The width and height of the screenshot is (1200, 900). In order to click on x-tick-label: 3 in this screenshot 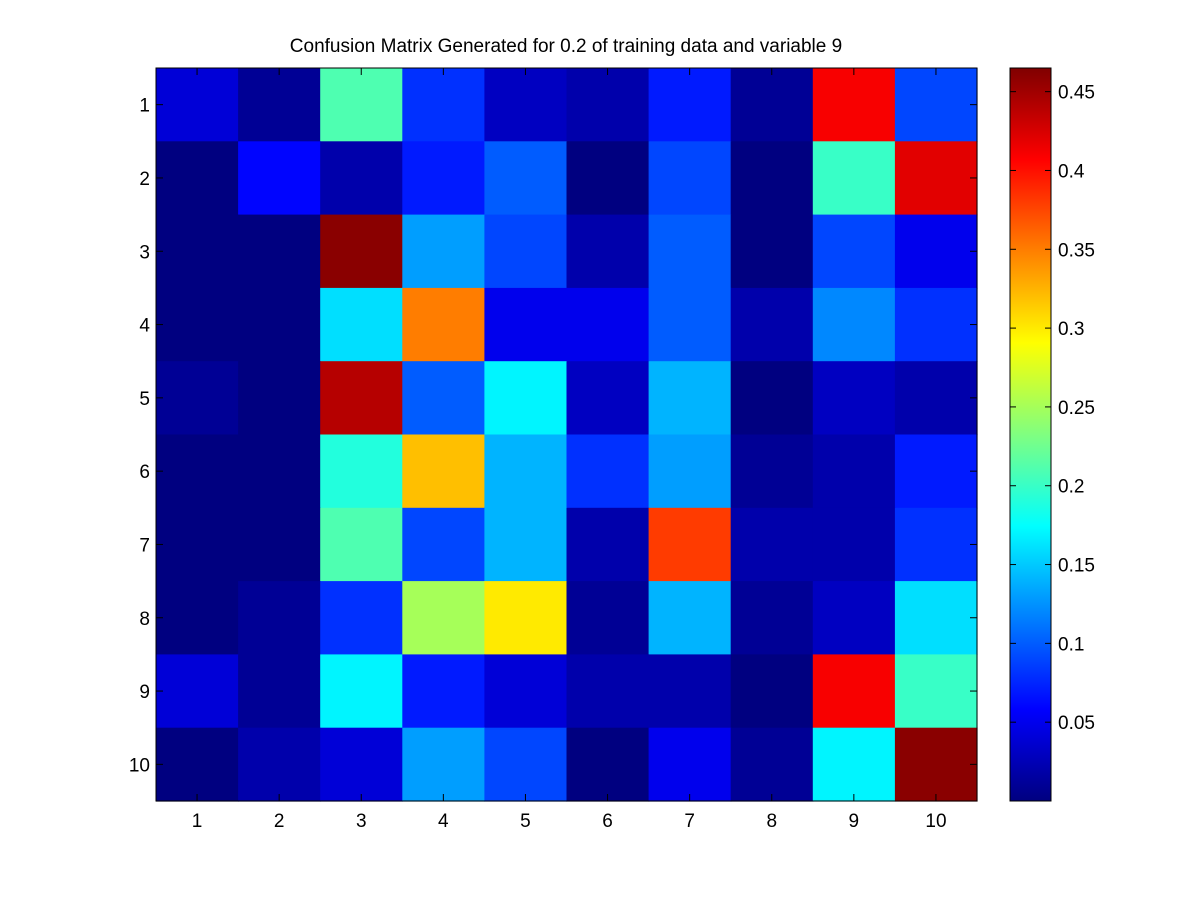, I will do `click(361, 821)`.